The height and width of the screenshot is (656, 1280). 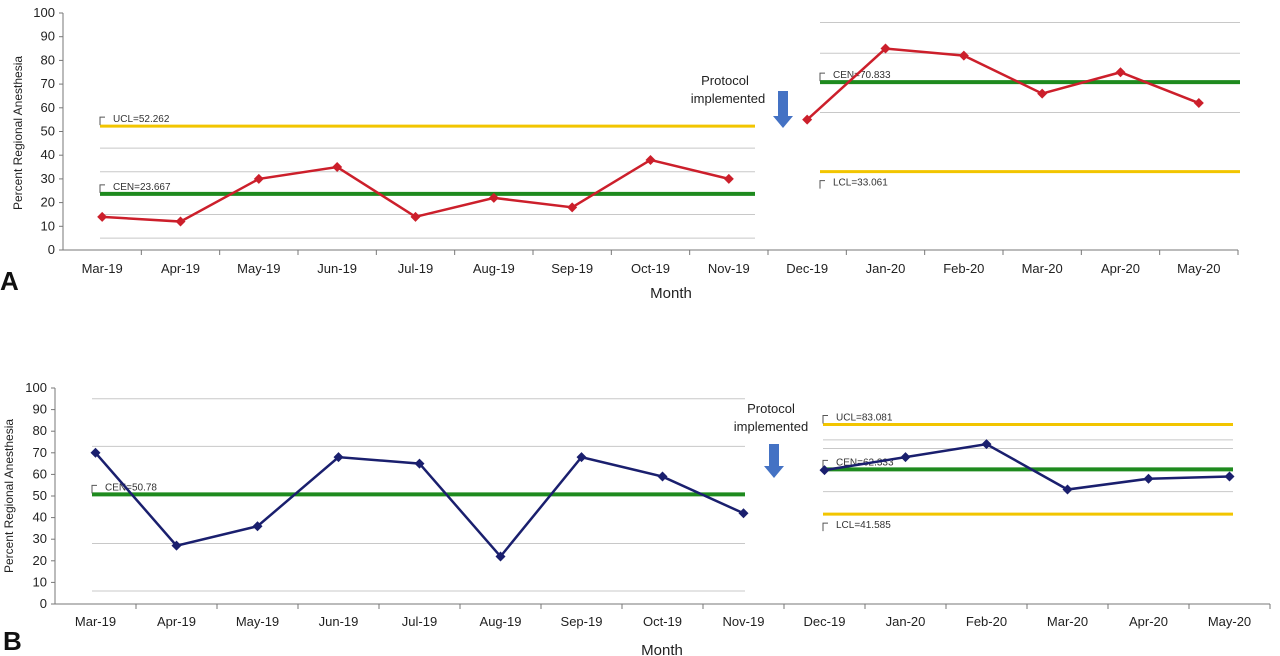 What do you see at coordinates (863, 525) in the screenshot?
I see `panel-b-control-label: LCL=41.585` at bounding box center [863, 525].